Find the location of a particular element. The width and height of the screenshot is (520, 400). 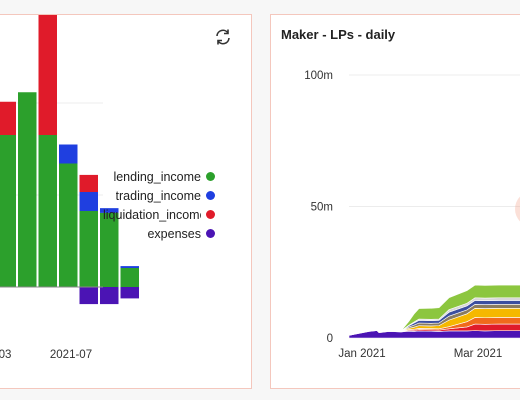

legend-item: lending_income is located at coordinates (159, 176).